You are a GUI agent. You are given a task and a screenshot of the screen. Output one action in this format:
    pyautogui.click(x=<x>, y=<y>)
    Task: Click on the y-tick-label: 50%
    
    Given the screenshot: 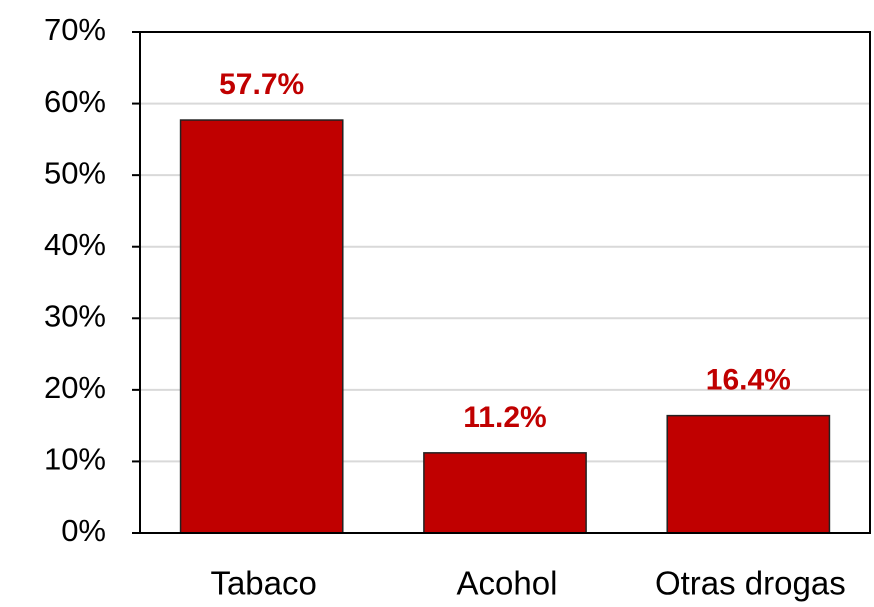 What is the action you would take?
    pyautogui.click(x=75, y=172)
    